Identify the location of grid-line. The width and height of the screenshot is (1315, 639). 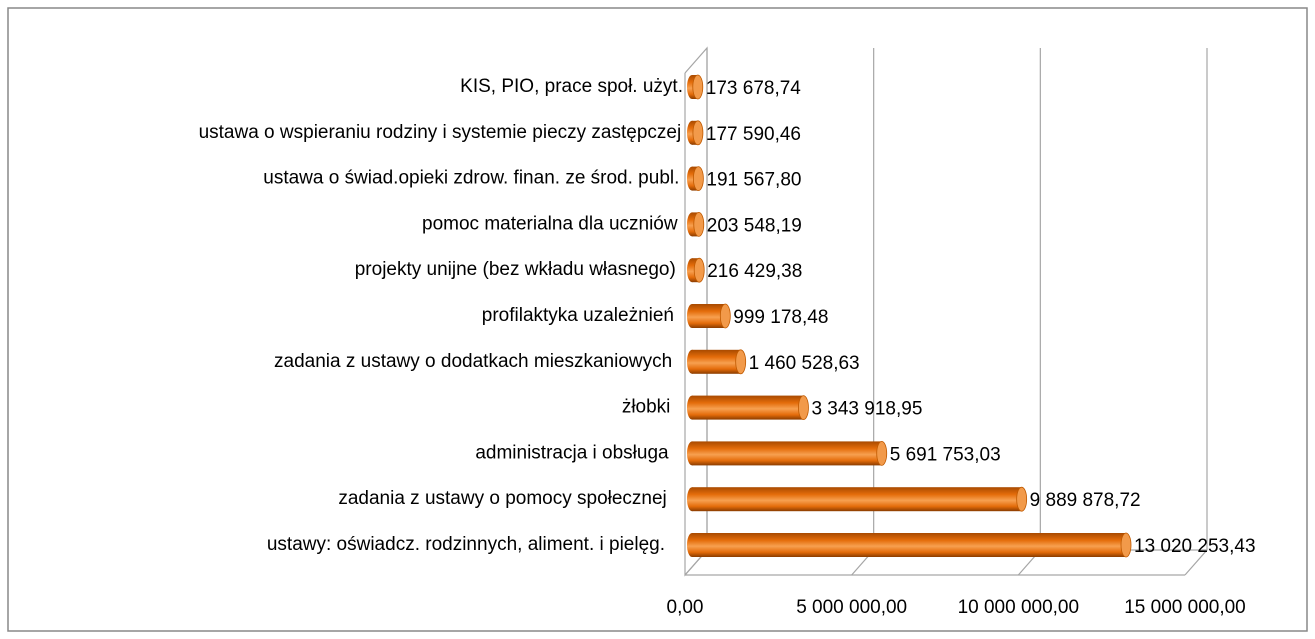
(1196, 312).